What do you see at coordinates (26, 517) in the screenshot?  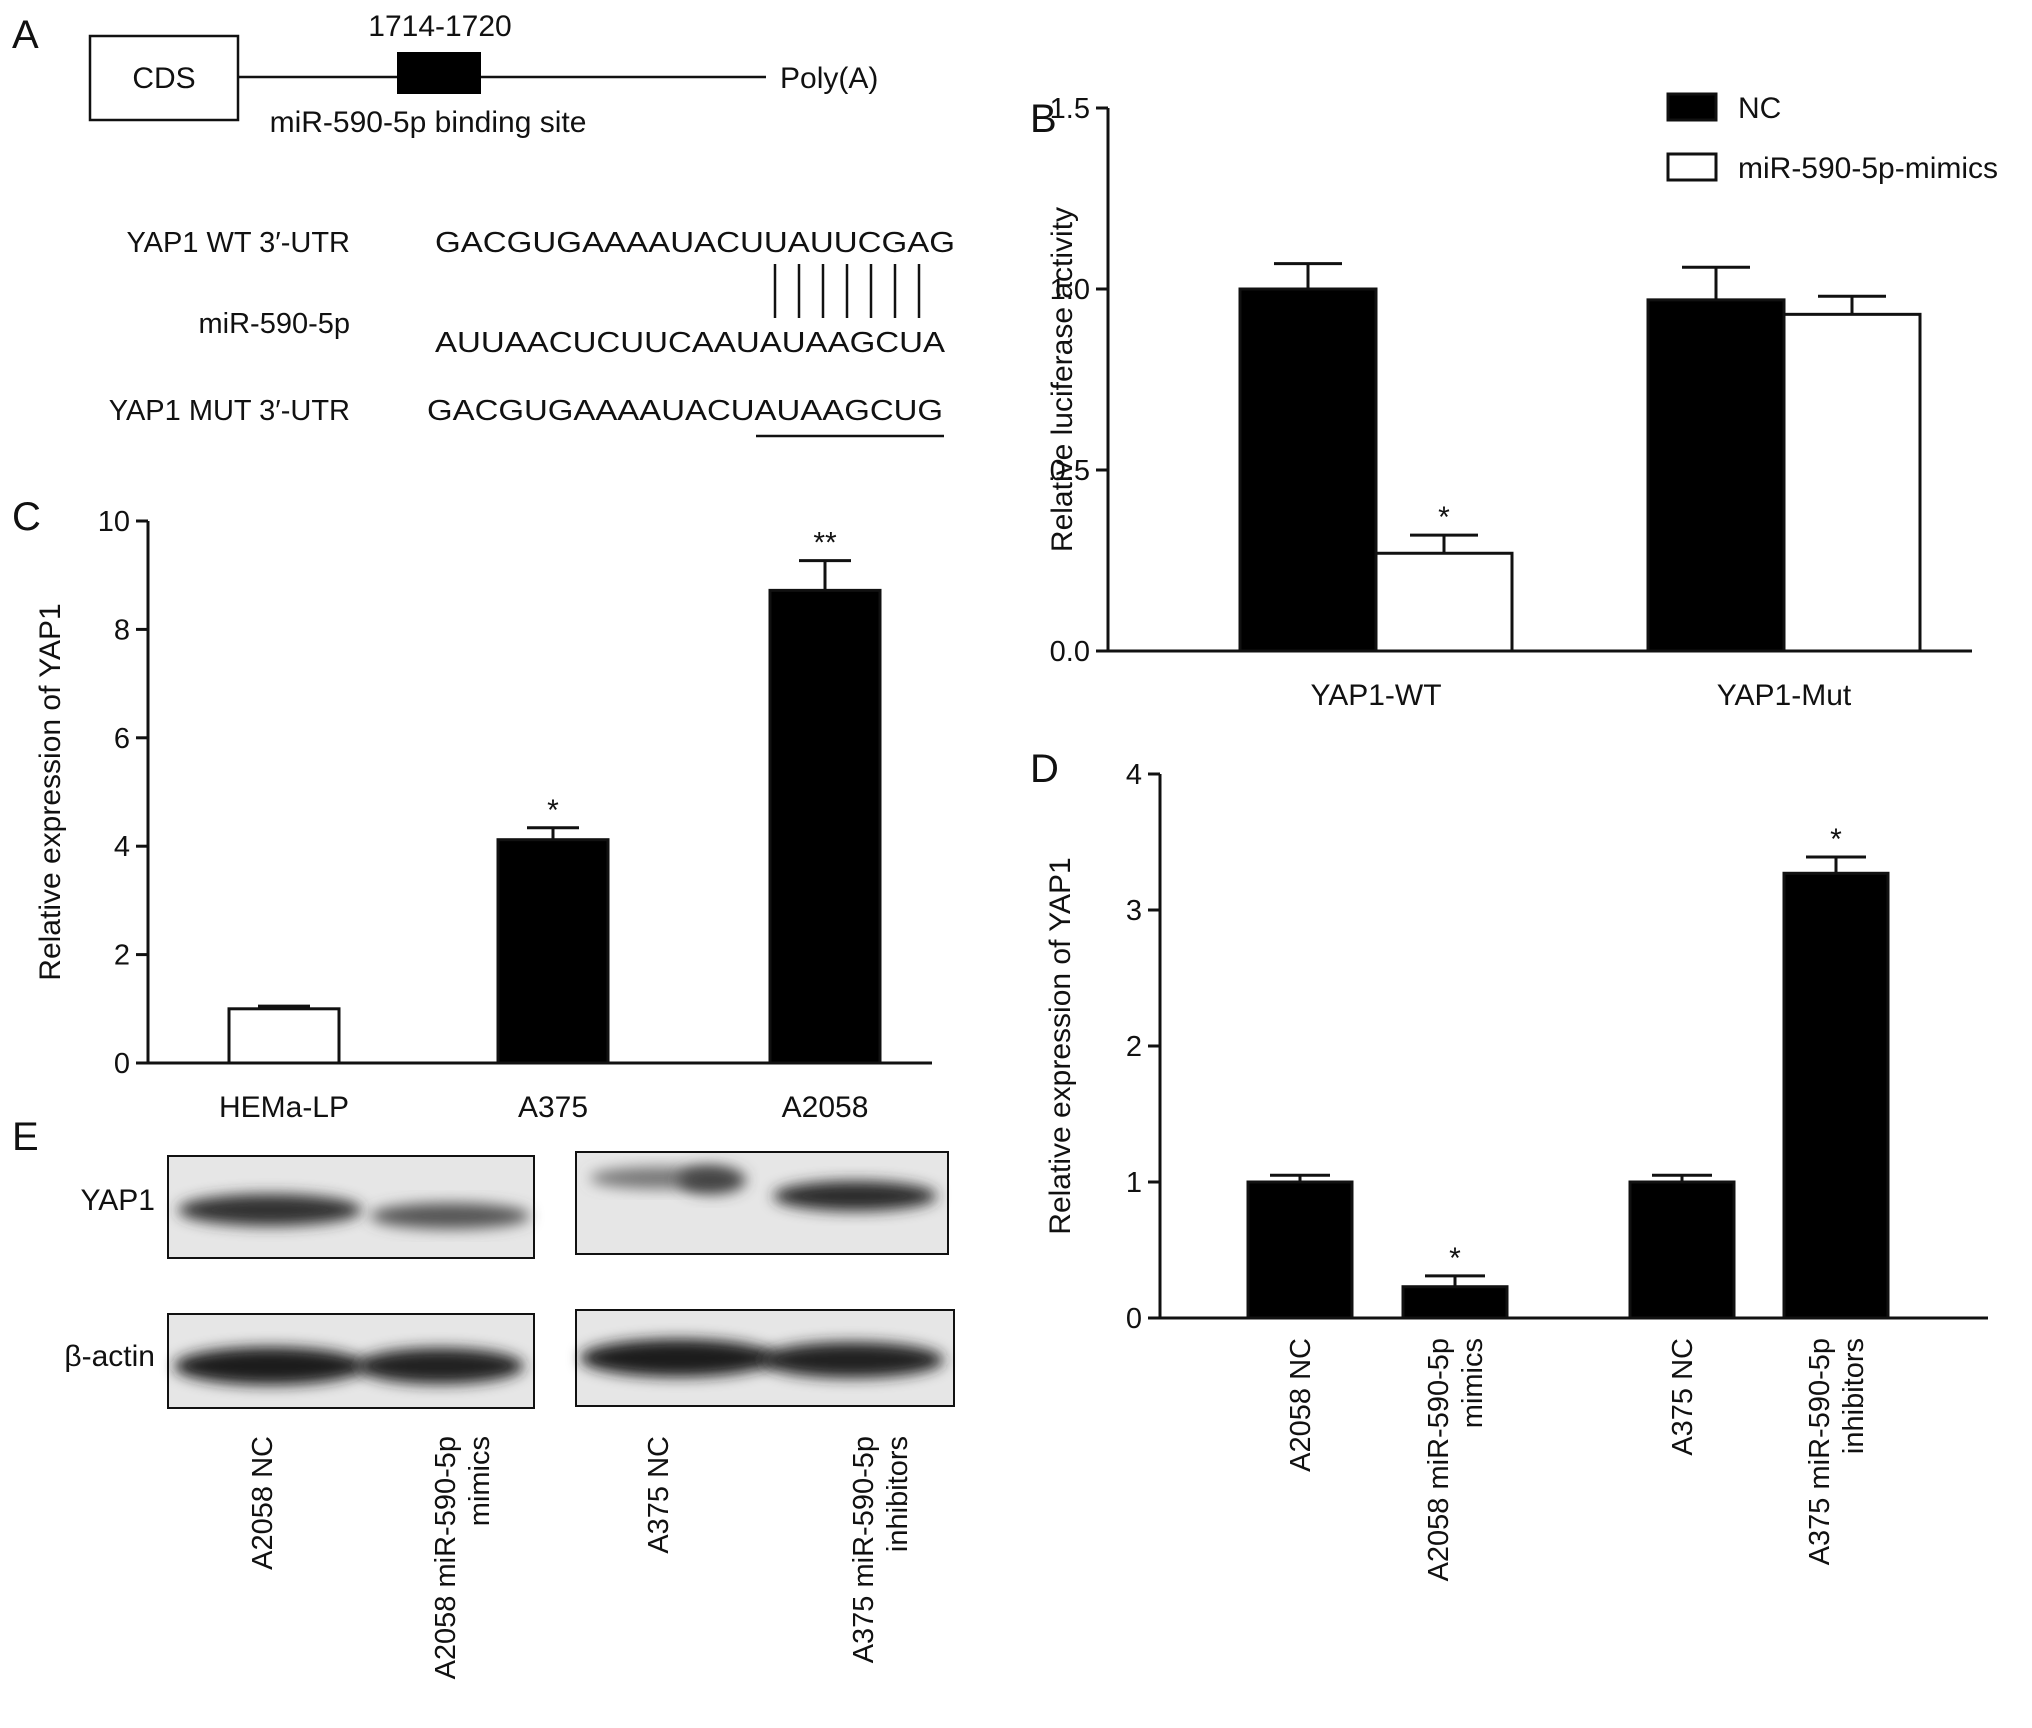 I see `panel-letter-c: C` at bounding box center [26, 517].